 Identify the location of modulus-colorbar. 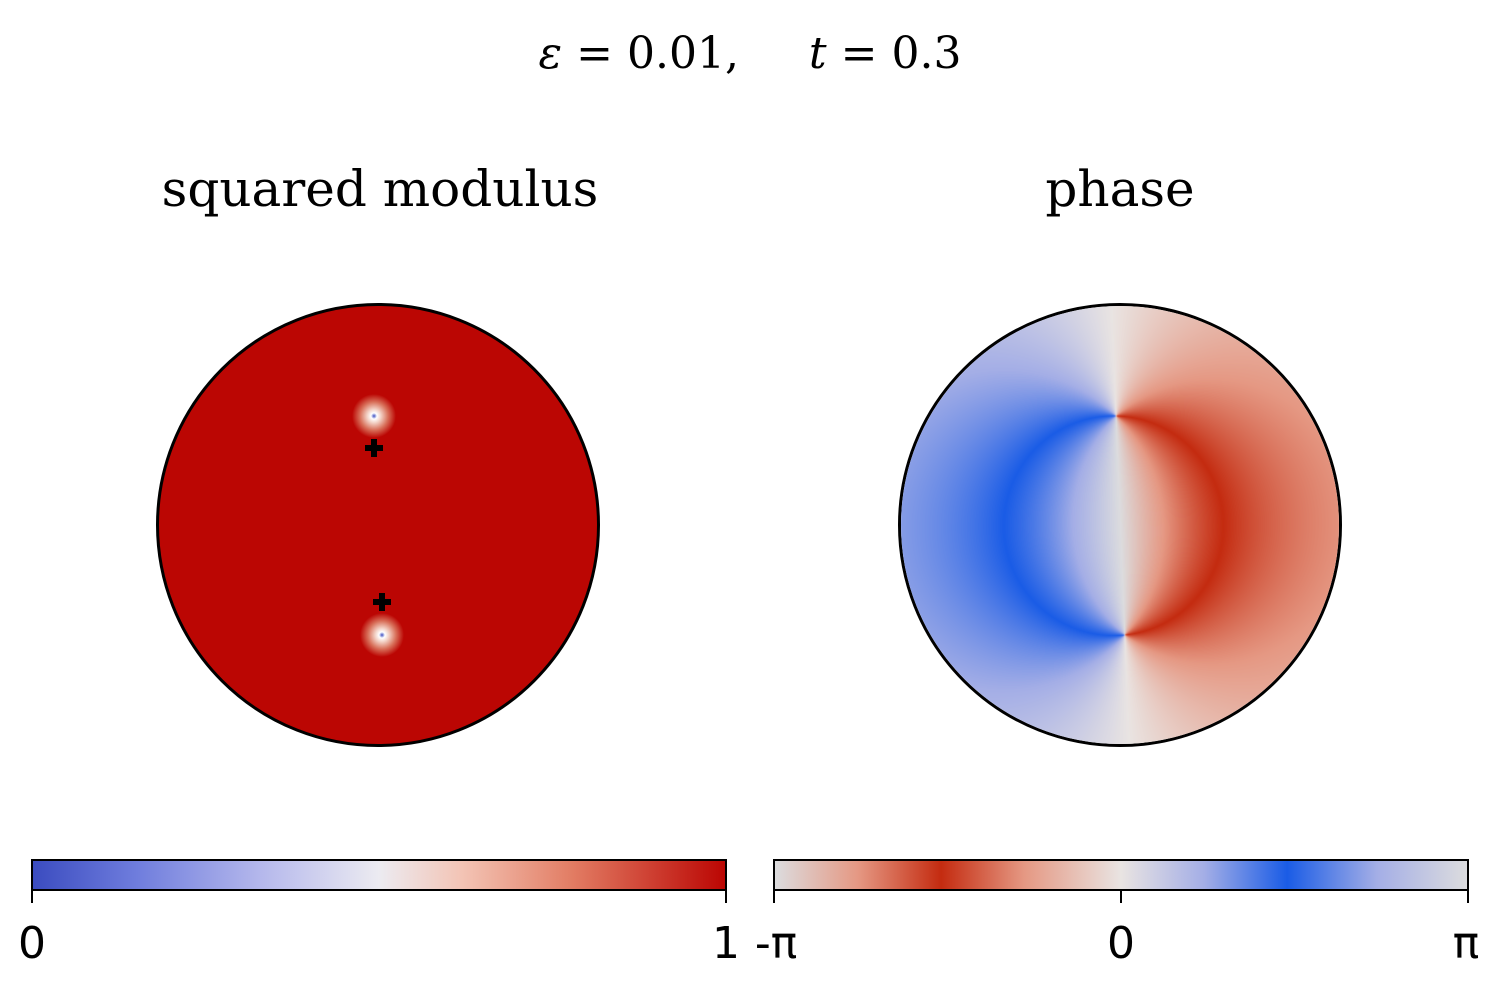
(379, 875).